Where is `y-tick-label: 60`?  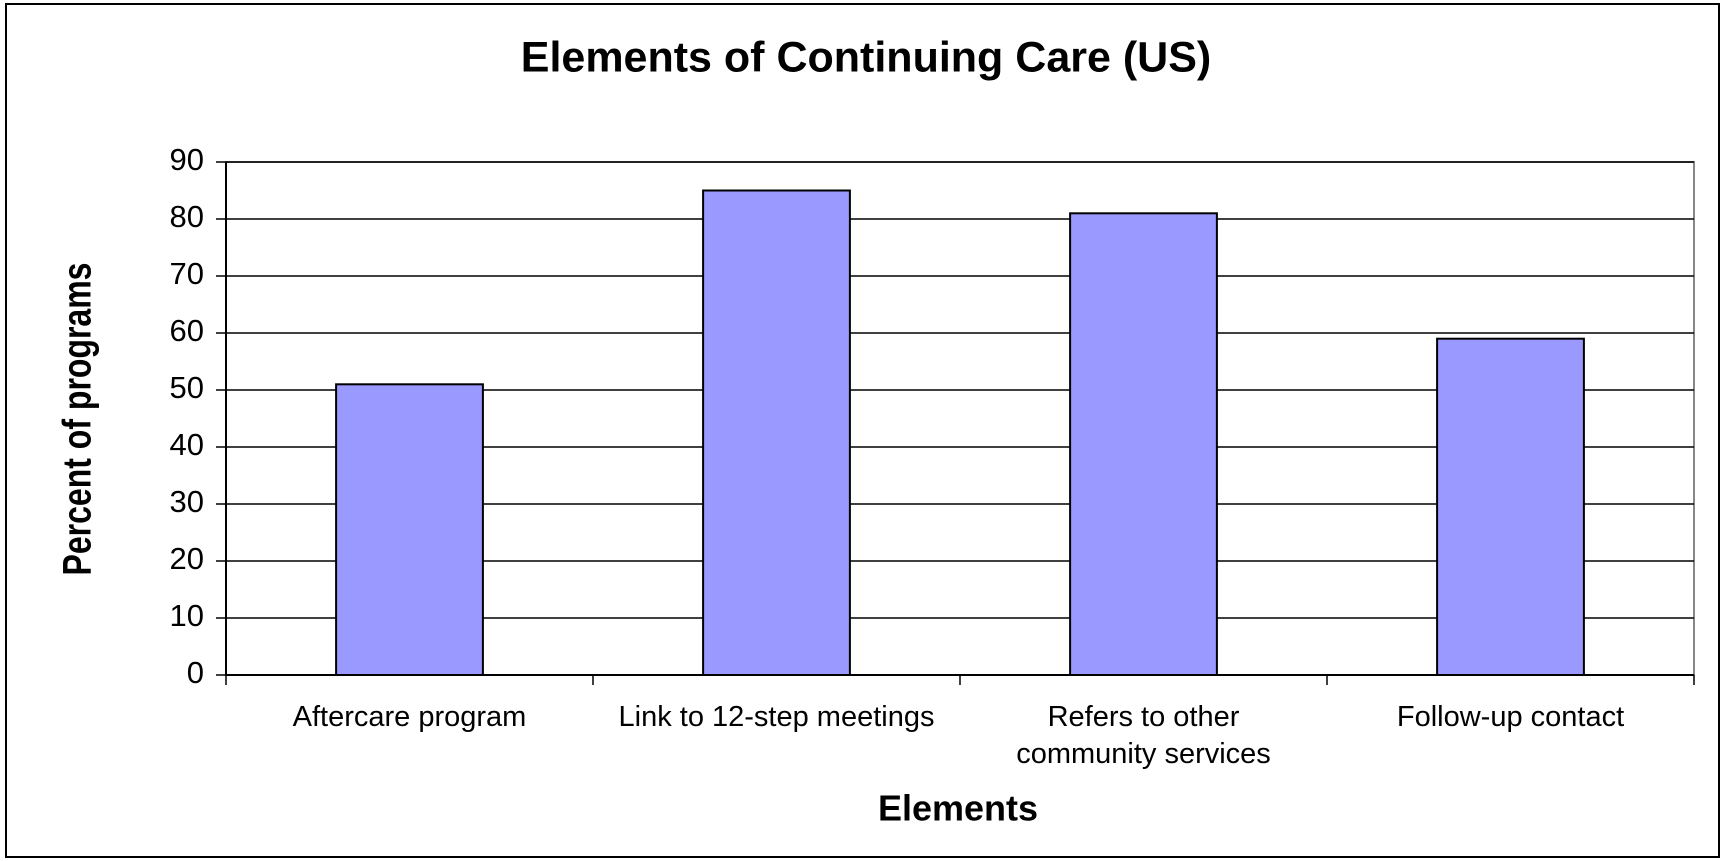 y-tick-label: 60 is located at coordinates (187, 330).